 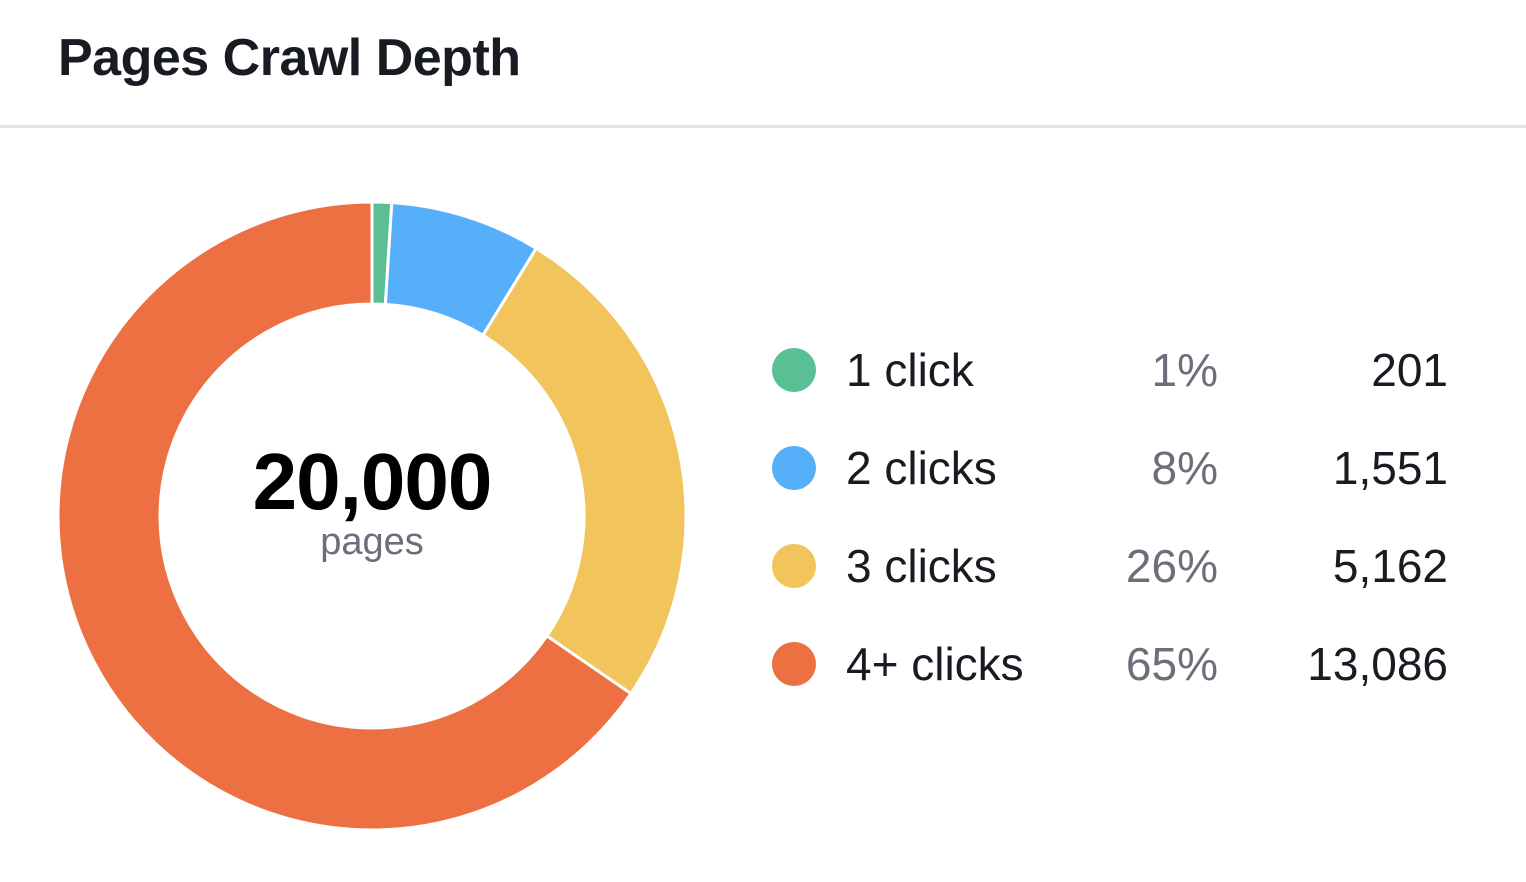 I want to click on donut-center: 20,000 pages, so click(x=372, y=502).